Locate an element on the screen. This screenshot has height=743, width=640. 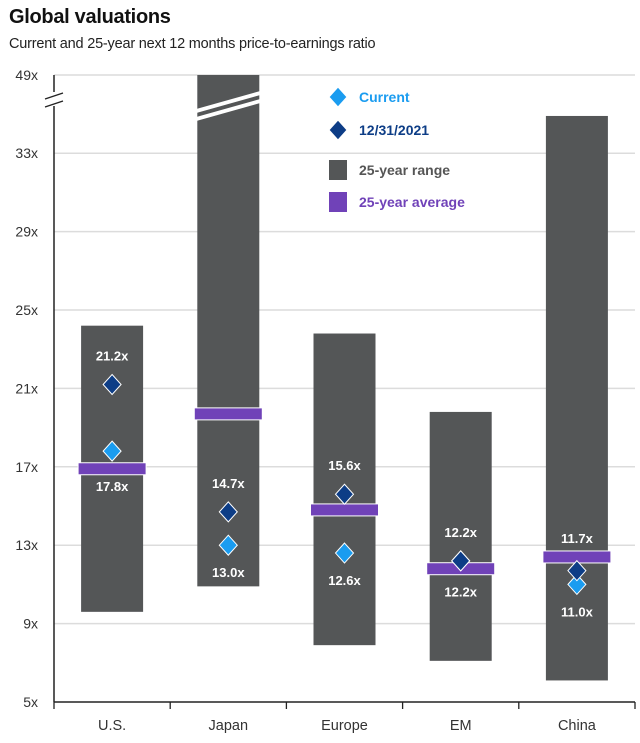
legend-average-icon is located at coordinates (338, 202).